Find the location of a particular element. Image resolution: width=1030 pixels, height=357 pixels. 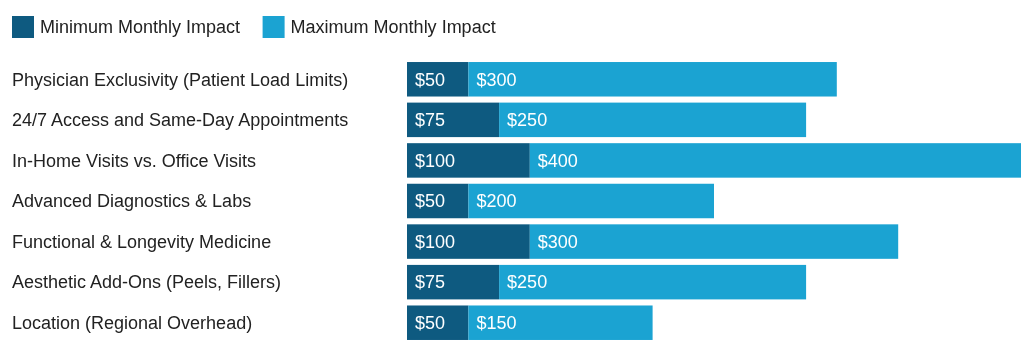

y-tick-label: Functional & Longevity Medicine is located at coordinates (142, 241).